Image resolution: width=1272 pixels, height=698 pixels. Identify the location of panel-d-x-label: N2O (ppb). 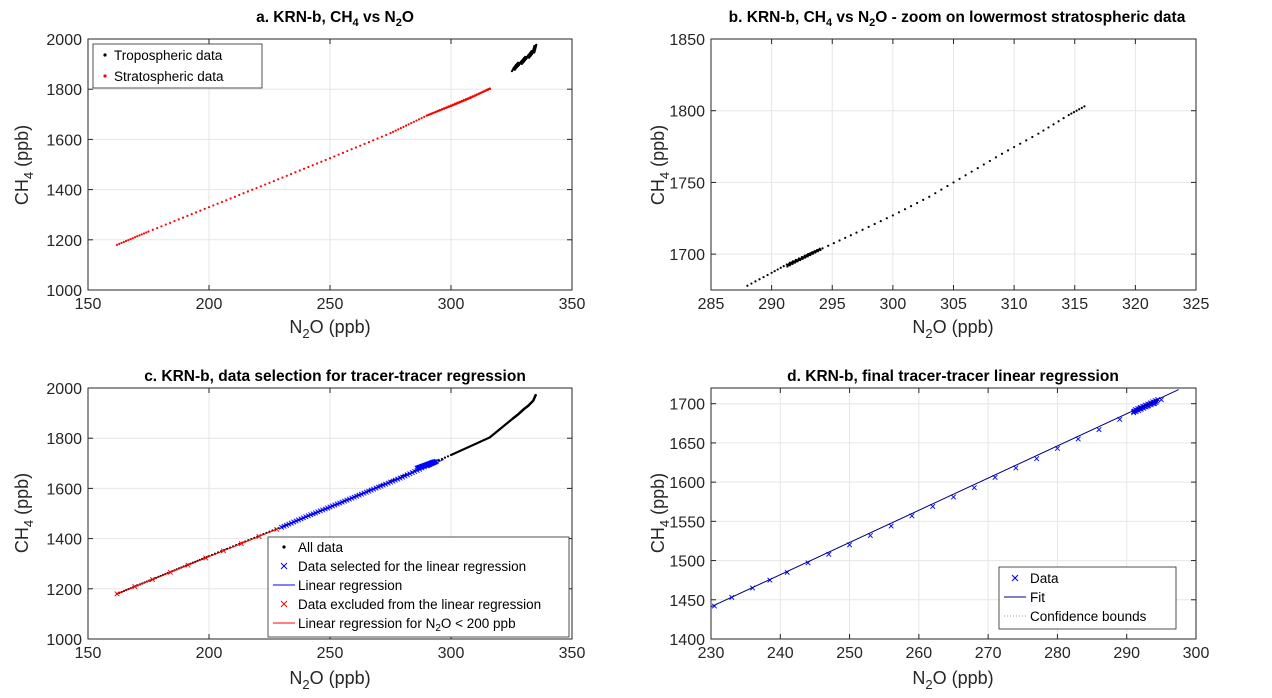
(952, 680).